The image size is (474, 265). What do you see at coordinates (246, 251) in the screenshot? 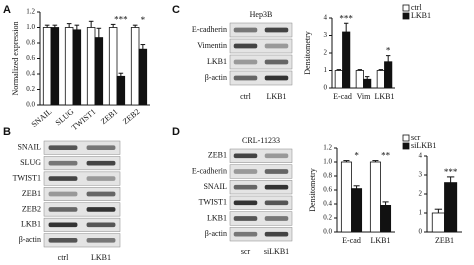
I see `blot-lane-label: scr` at bounding box center [246, 251].